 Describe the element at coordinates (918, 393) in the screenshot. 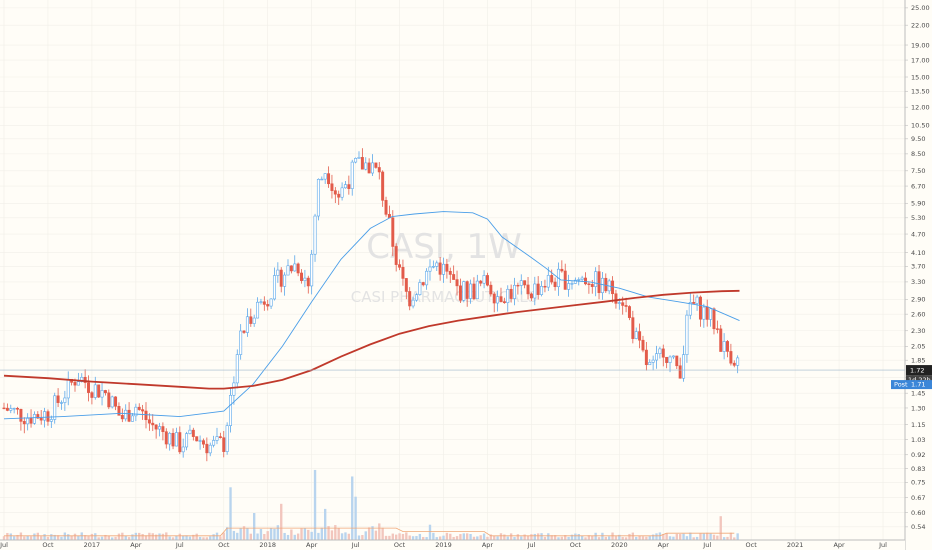

I see `y-tick-label: 1.45` at that location.